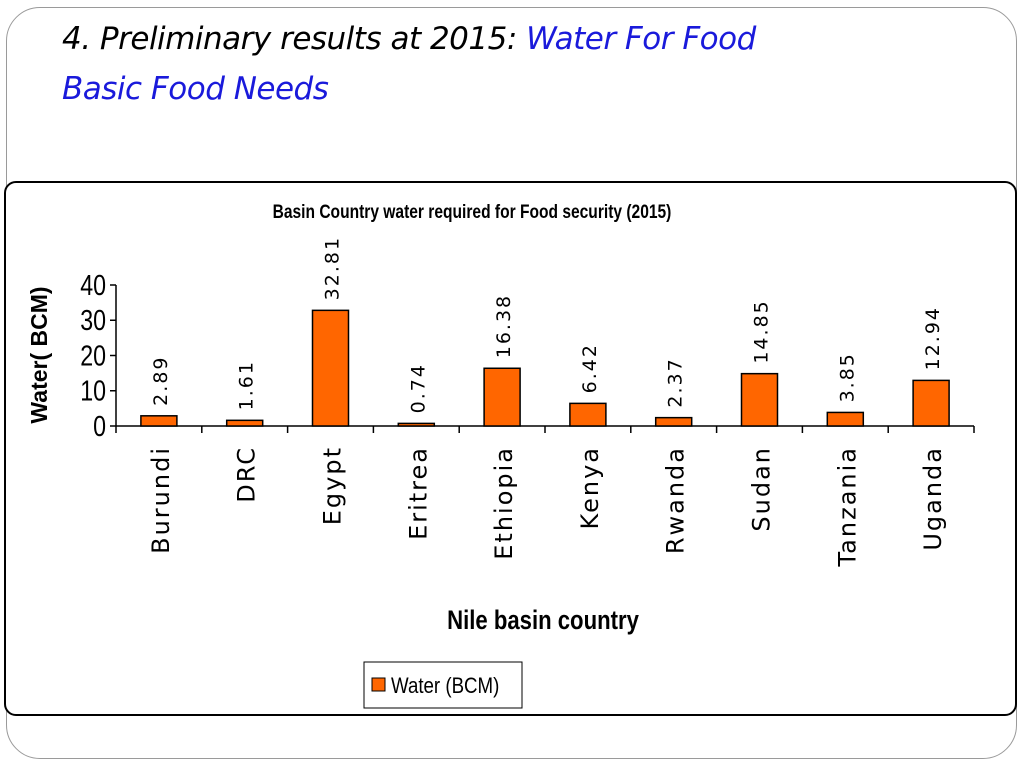  What do you see at coordinates (93, 284) in the screenshot?
I see `y-tick-label: 40` at bounding box center [93, 284].